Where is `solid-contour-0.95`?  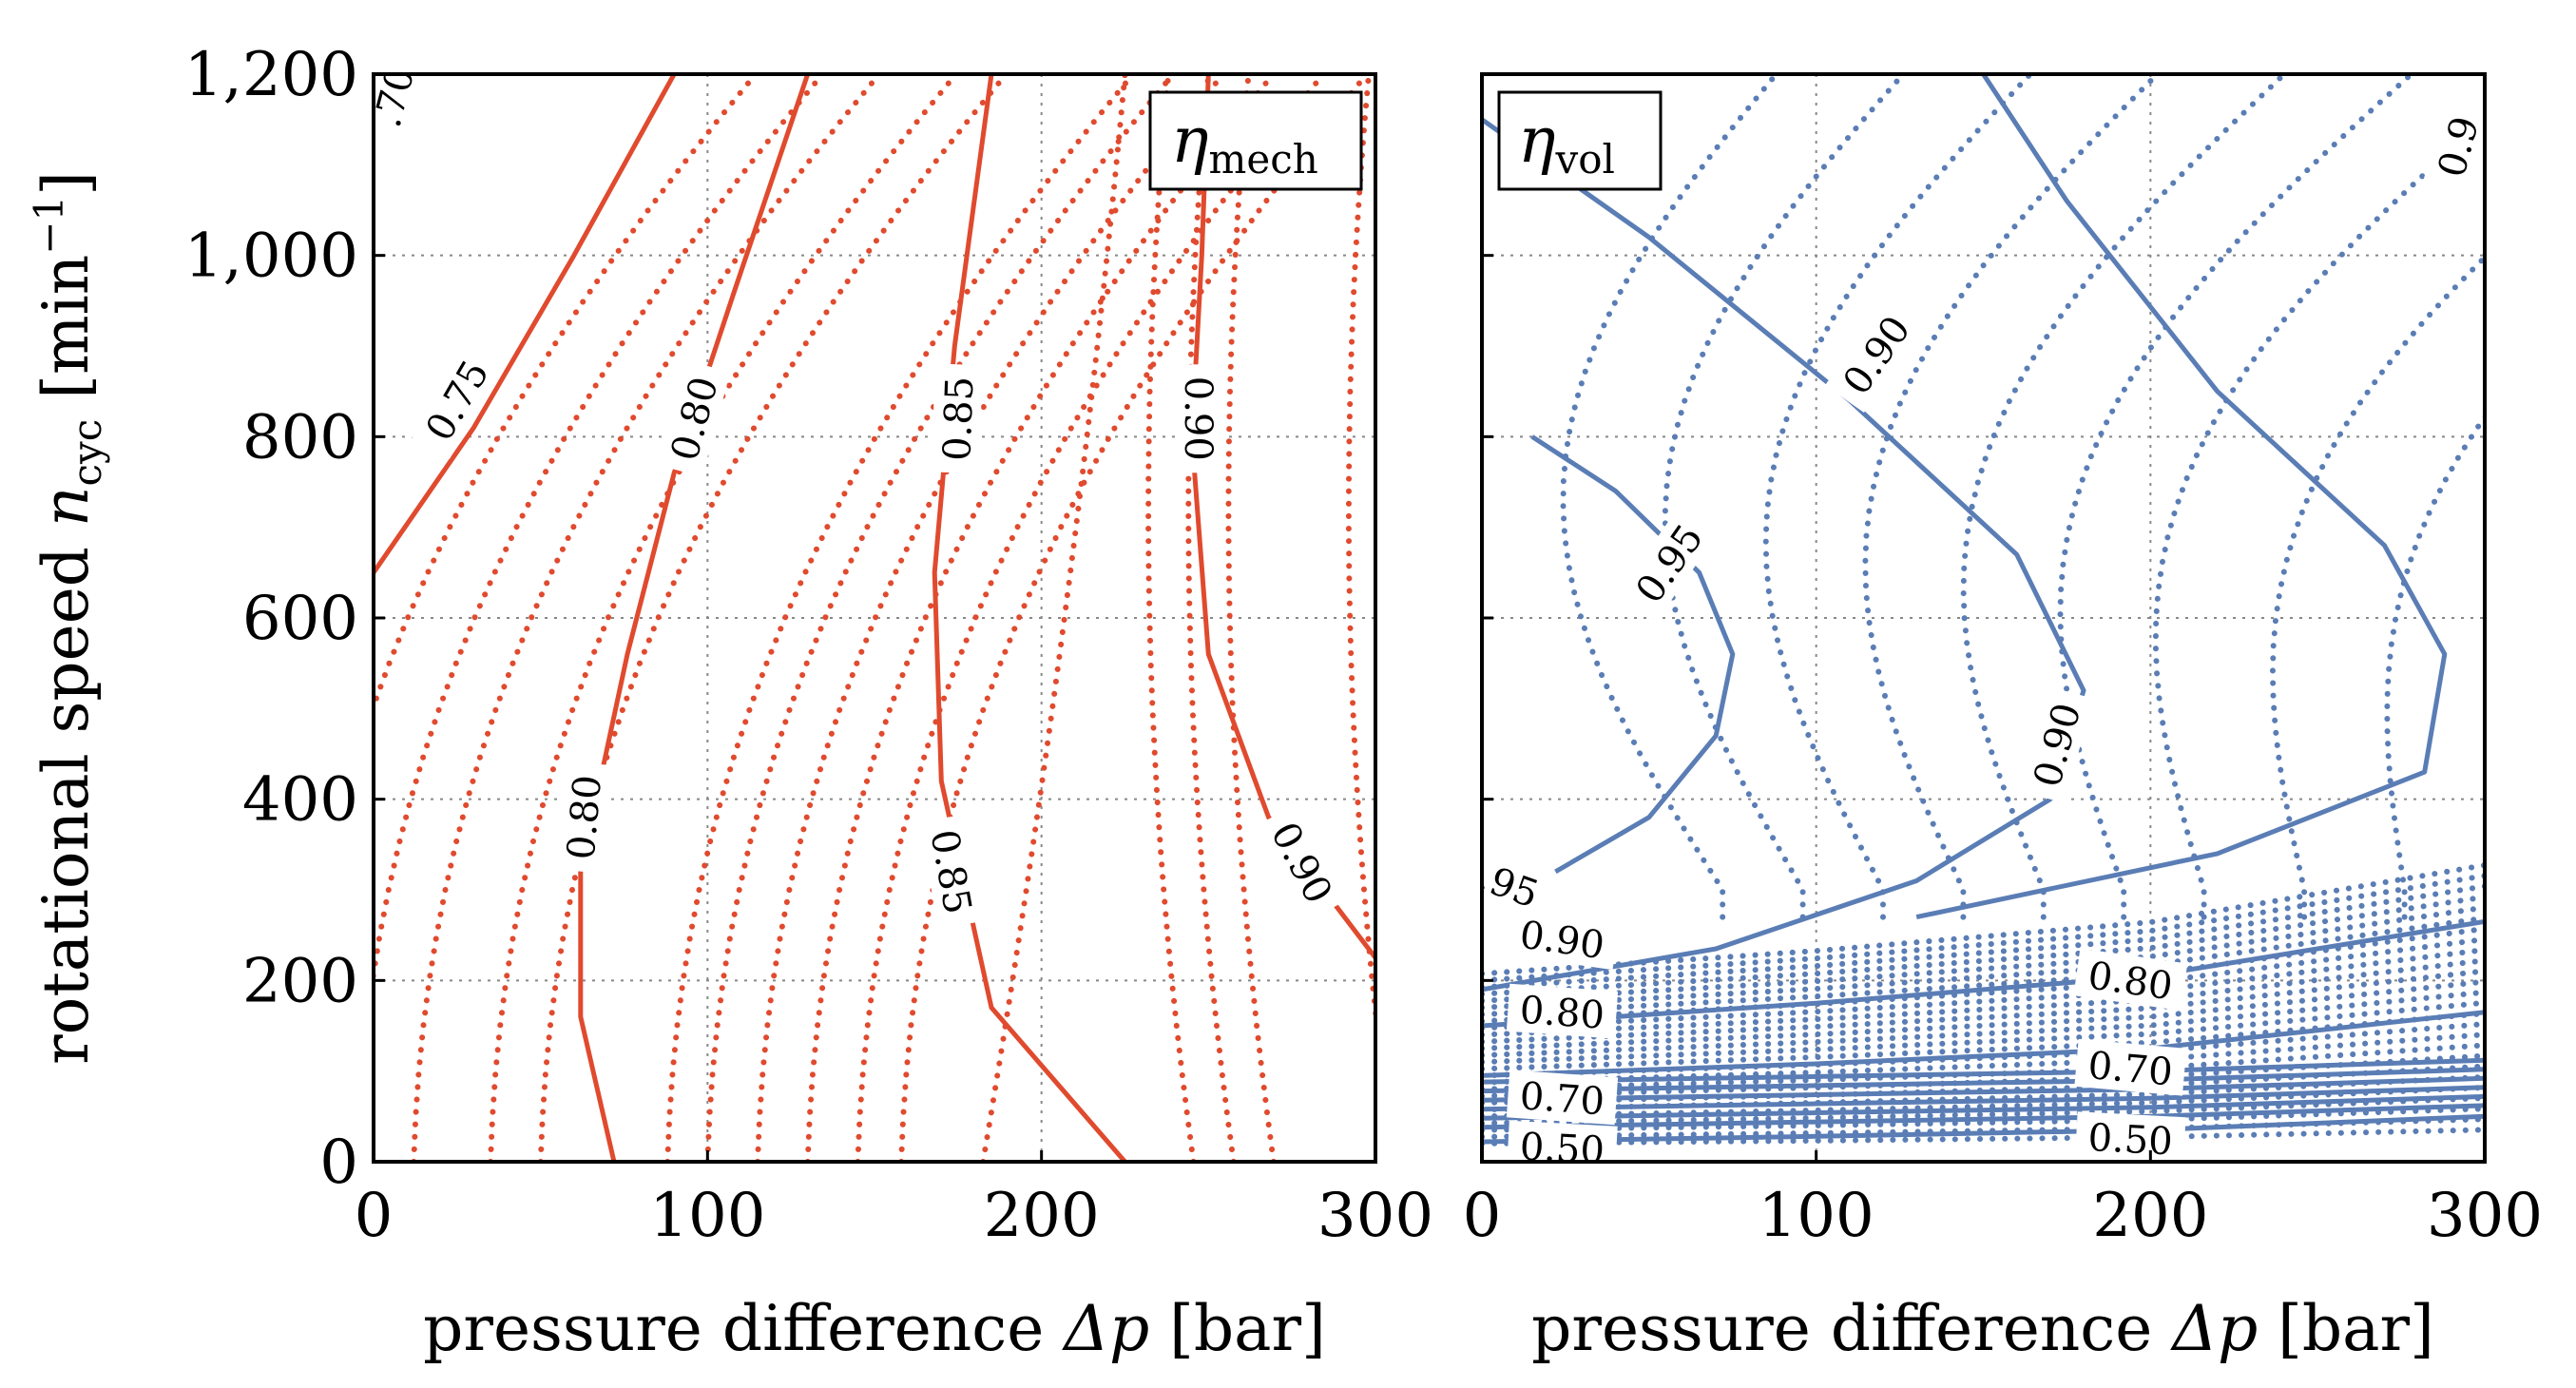 solid-contour-0.95 is located at coordinates (1633, 654).